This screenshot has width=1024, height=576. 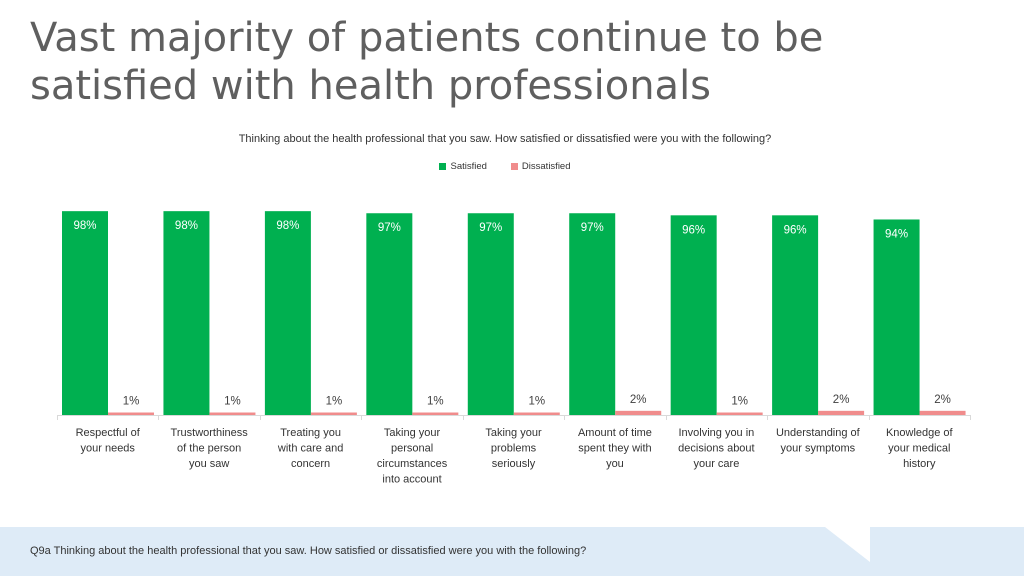 I want to click on category-label: Understanding of your symptoms, so click(x=818, y=441).